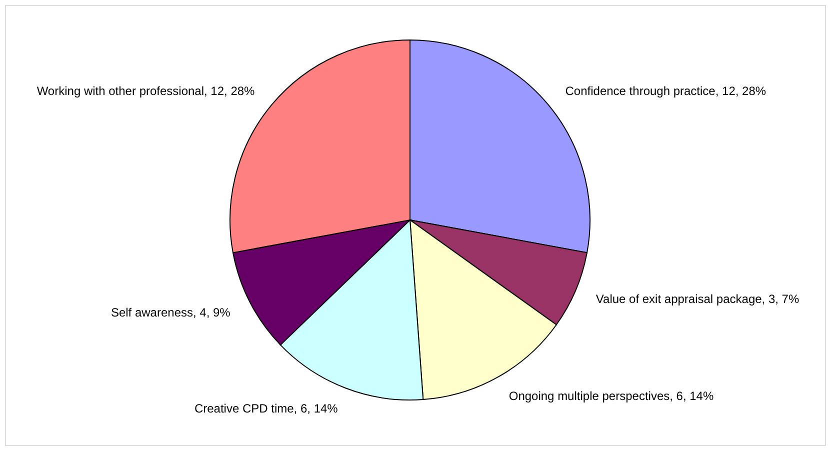 This screenshot has height=457, width=838. I want to click on slice-label: Creative CPD time, 6, 14%, so click(266, 409).